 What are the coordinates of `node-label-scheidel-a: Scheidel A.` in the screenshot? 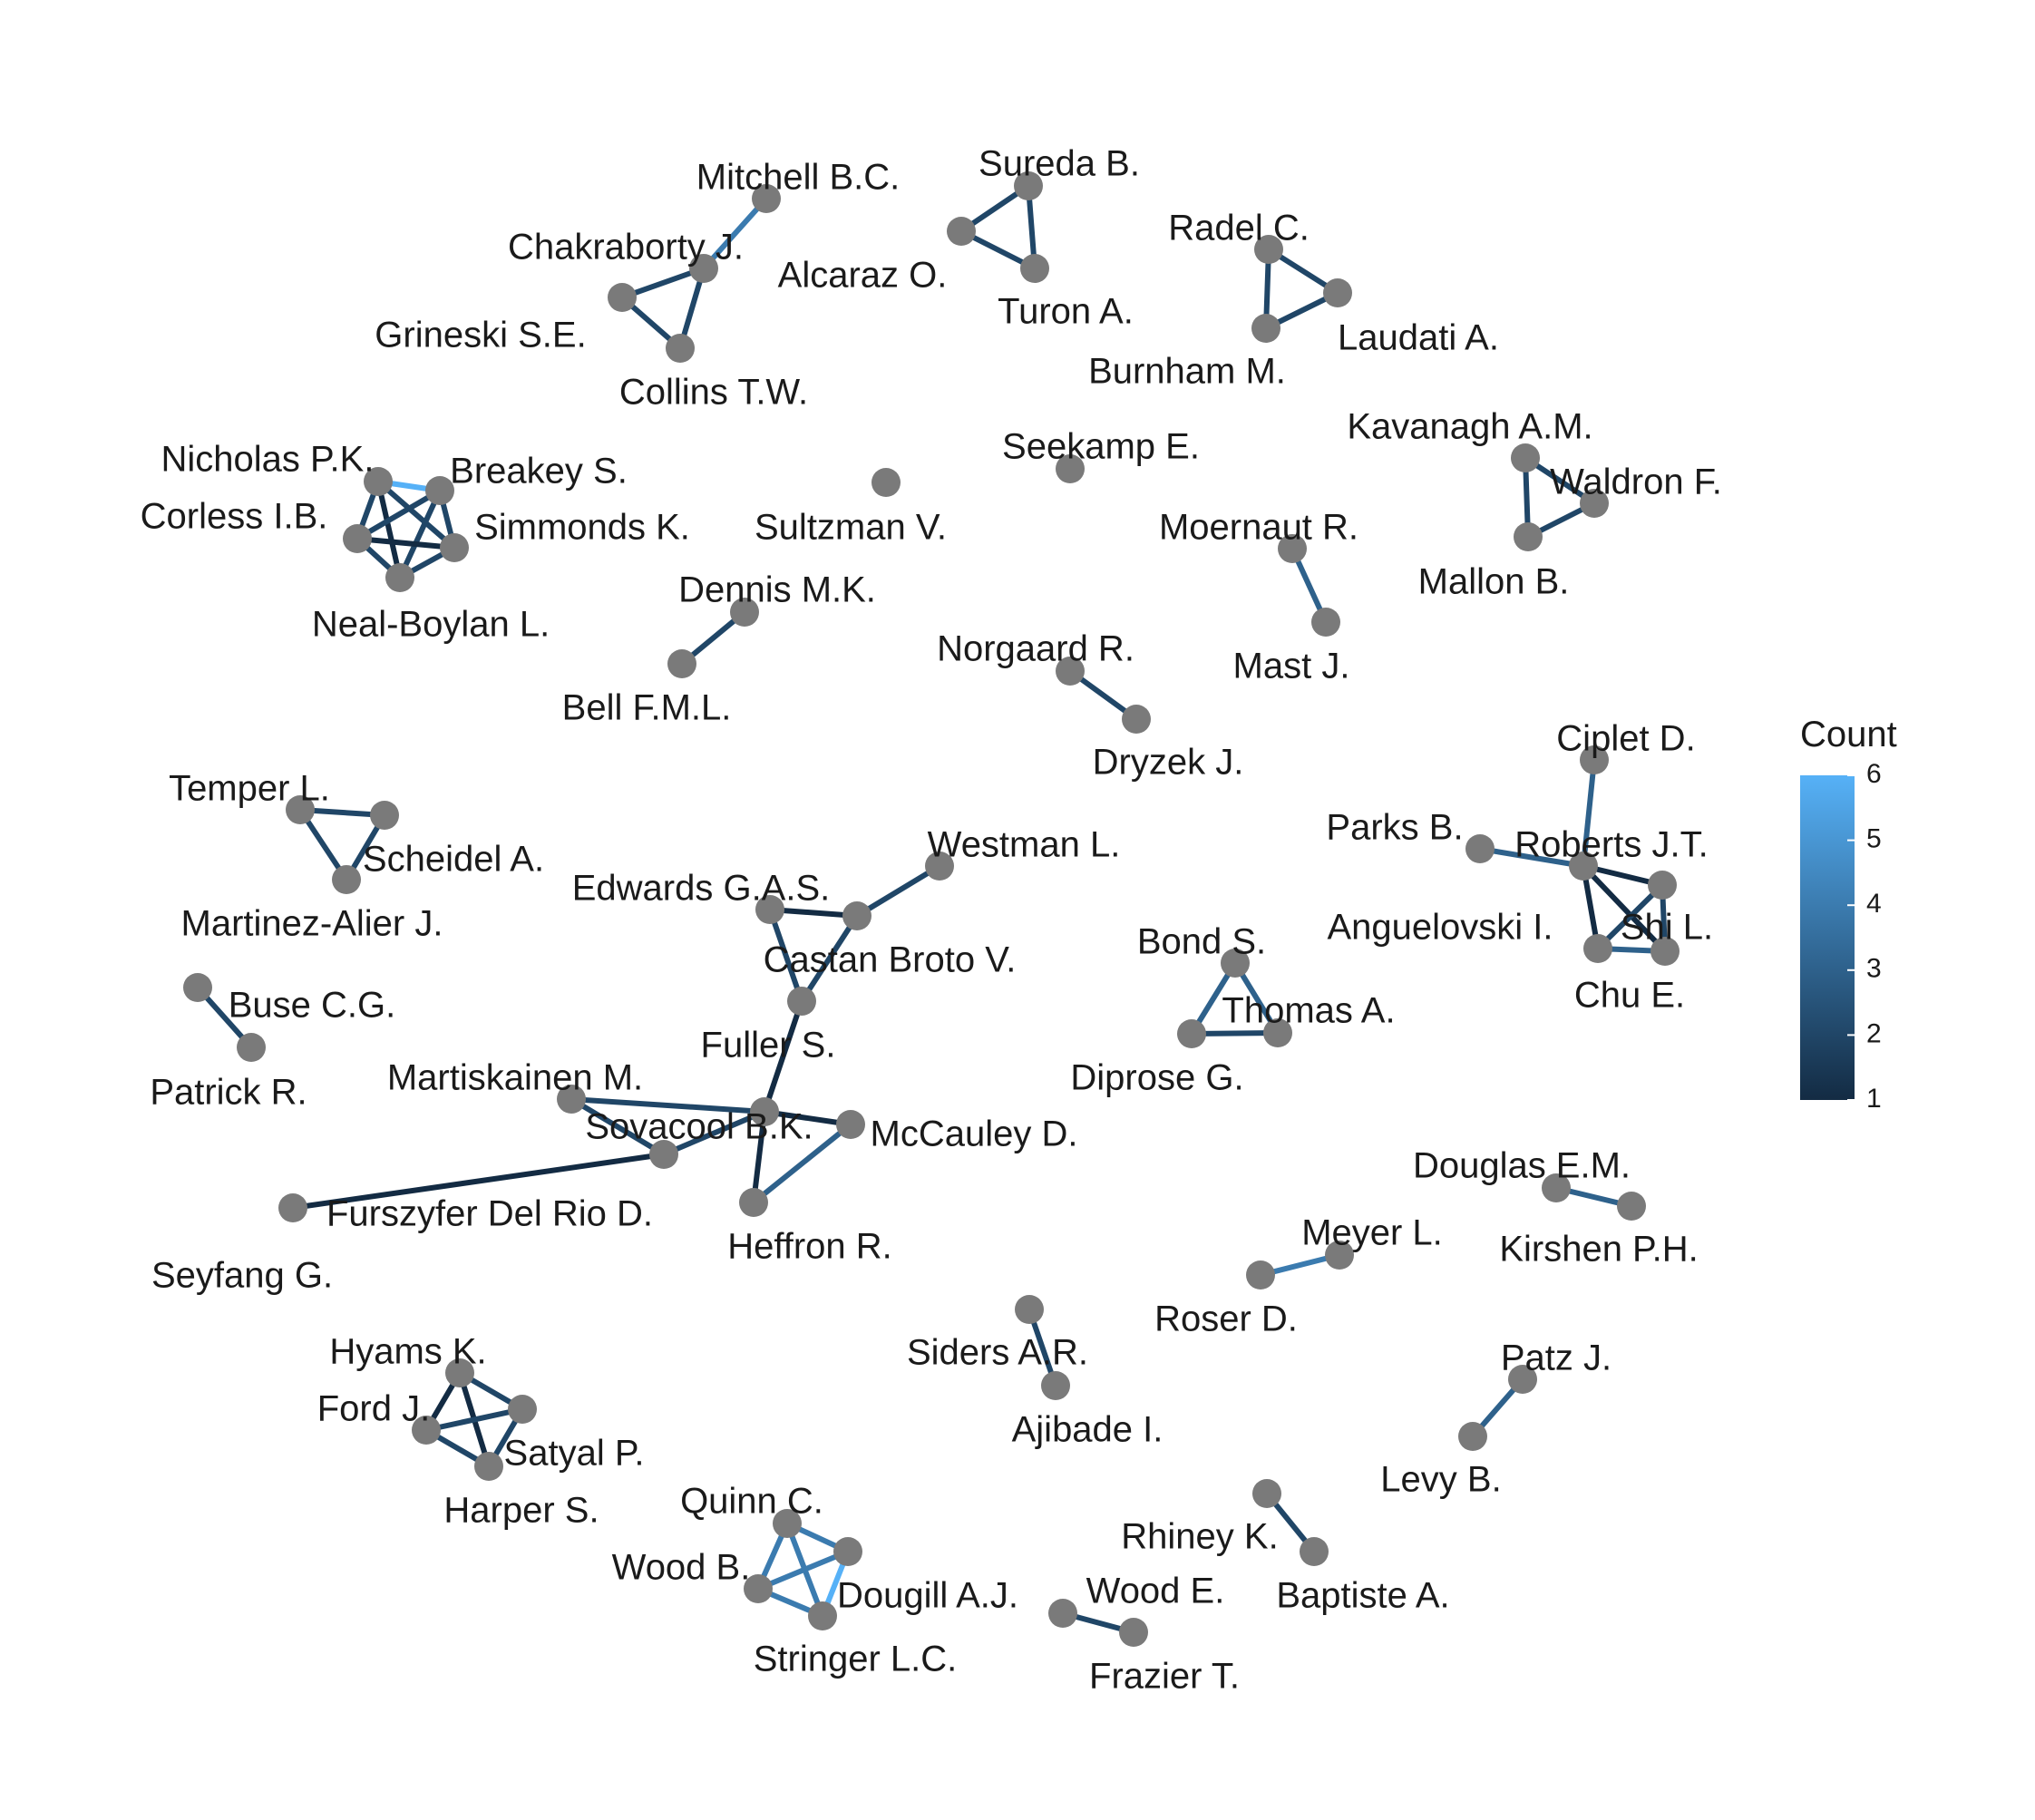 It's located at (454, 860).